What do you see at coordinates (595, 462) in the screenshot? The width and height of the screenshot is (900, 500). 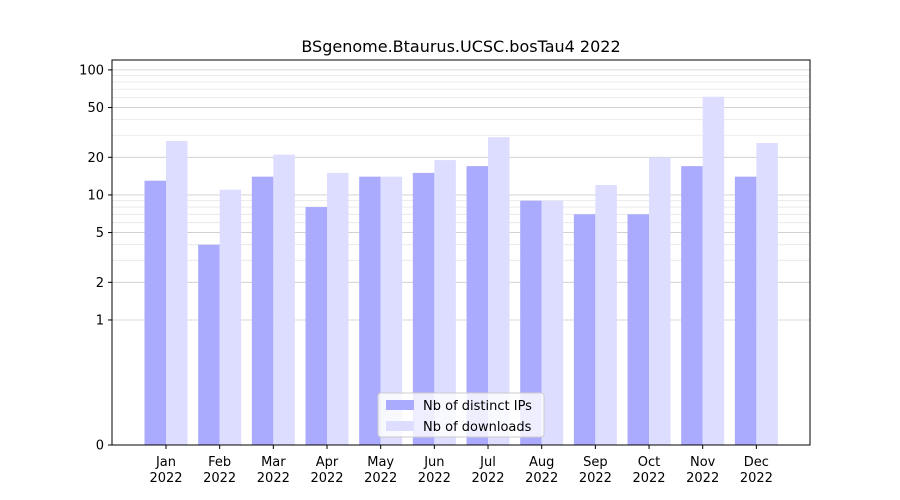 I see `x-tick-label-month: Sep` at bounding box center [595, 462].